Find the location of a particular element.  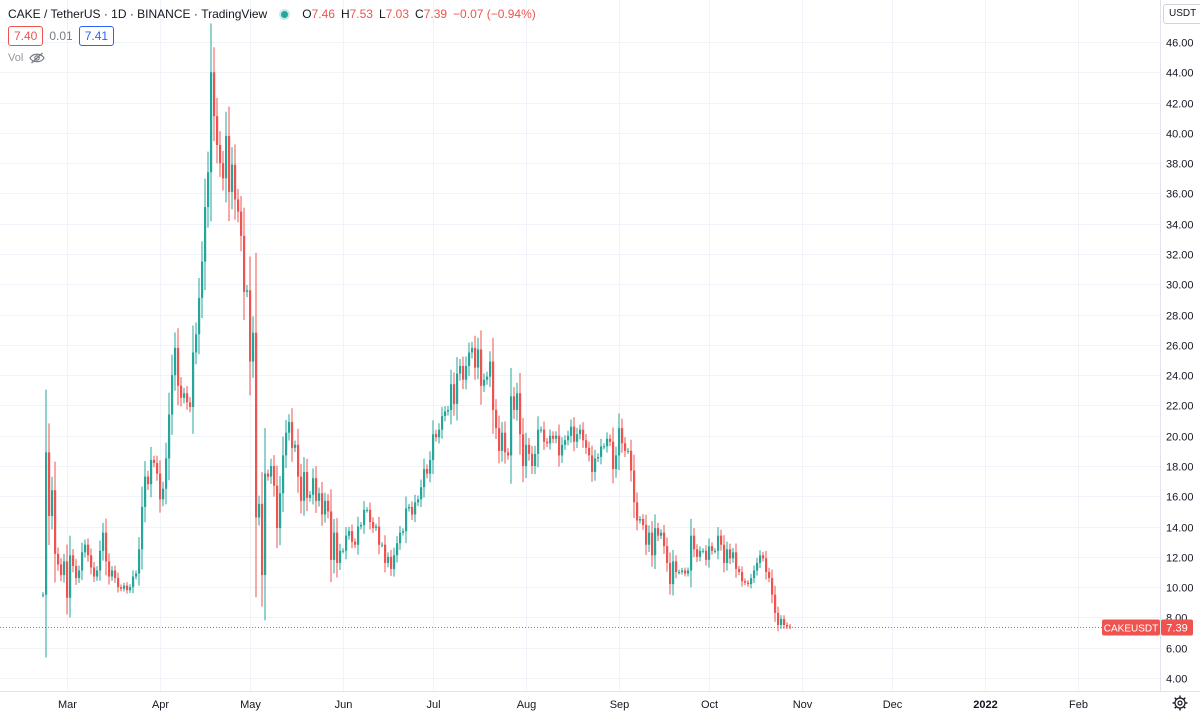

price-tick-label: 30.00 is located at coordinates (1180, 286).